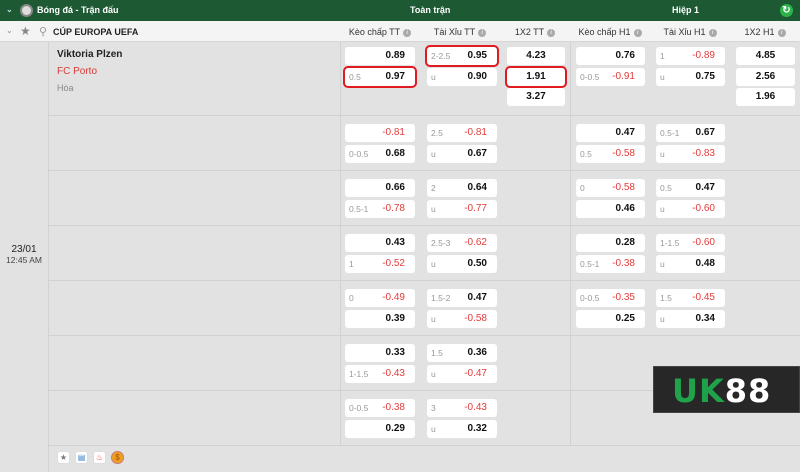  What do you see at coordinates (686, 10) in the screenshot?
I see `half-label: Hiệp 1` at bounding box center [686, 10].